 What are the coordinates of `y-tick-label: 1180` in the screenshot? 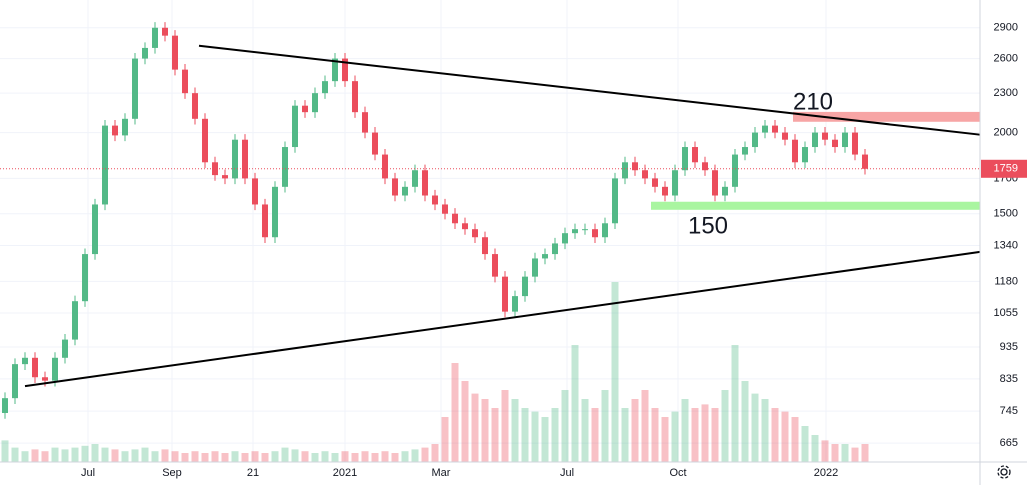 It's located at (1006, 281).